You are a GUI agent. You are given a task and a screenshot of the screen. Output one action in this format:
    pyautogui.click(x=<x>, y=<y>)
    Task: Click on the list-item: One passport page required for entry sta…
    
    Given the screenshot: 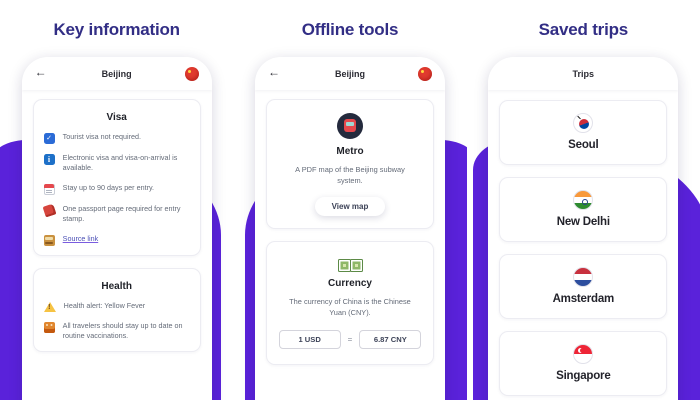 What is the action you would take?
    pyautogui.click(x=116, y=214)
    